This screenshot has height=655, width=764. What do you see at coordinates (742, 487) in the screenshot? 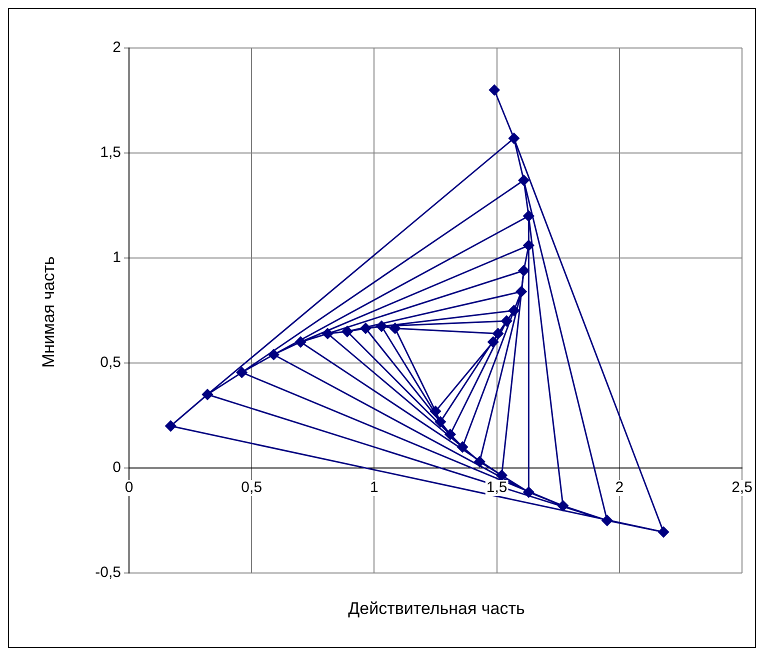
I see `x-tick-label: 2,5` at bounding box center [742, 487].